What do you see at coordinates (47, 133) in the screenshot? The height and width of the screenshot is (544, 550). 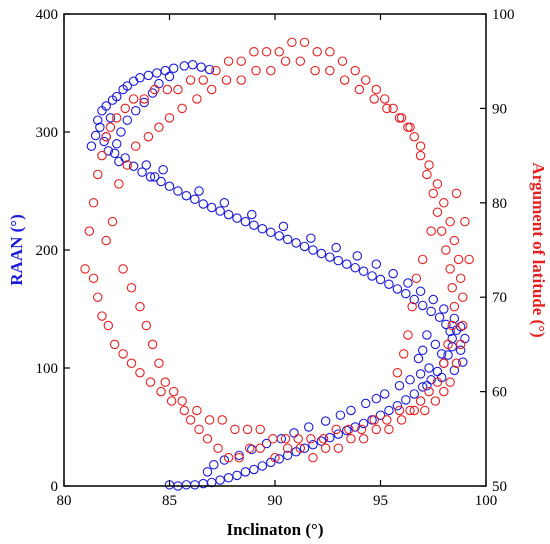 I see `left-y-tick-label: 300` at bounding box center [47, 133].